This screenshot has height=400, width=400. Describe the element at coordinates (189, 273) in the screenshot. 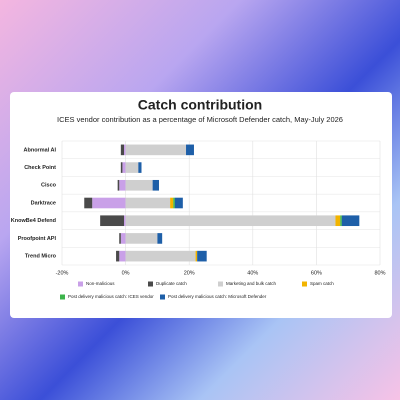

I see `x-tick-label: 20%` at that location.